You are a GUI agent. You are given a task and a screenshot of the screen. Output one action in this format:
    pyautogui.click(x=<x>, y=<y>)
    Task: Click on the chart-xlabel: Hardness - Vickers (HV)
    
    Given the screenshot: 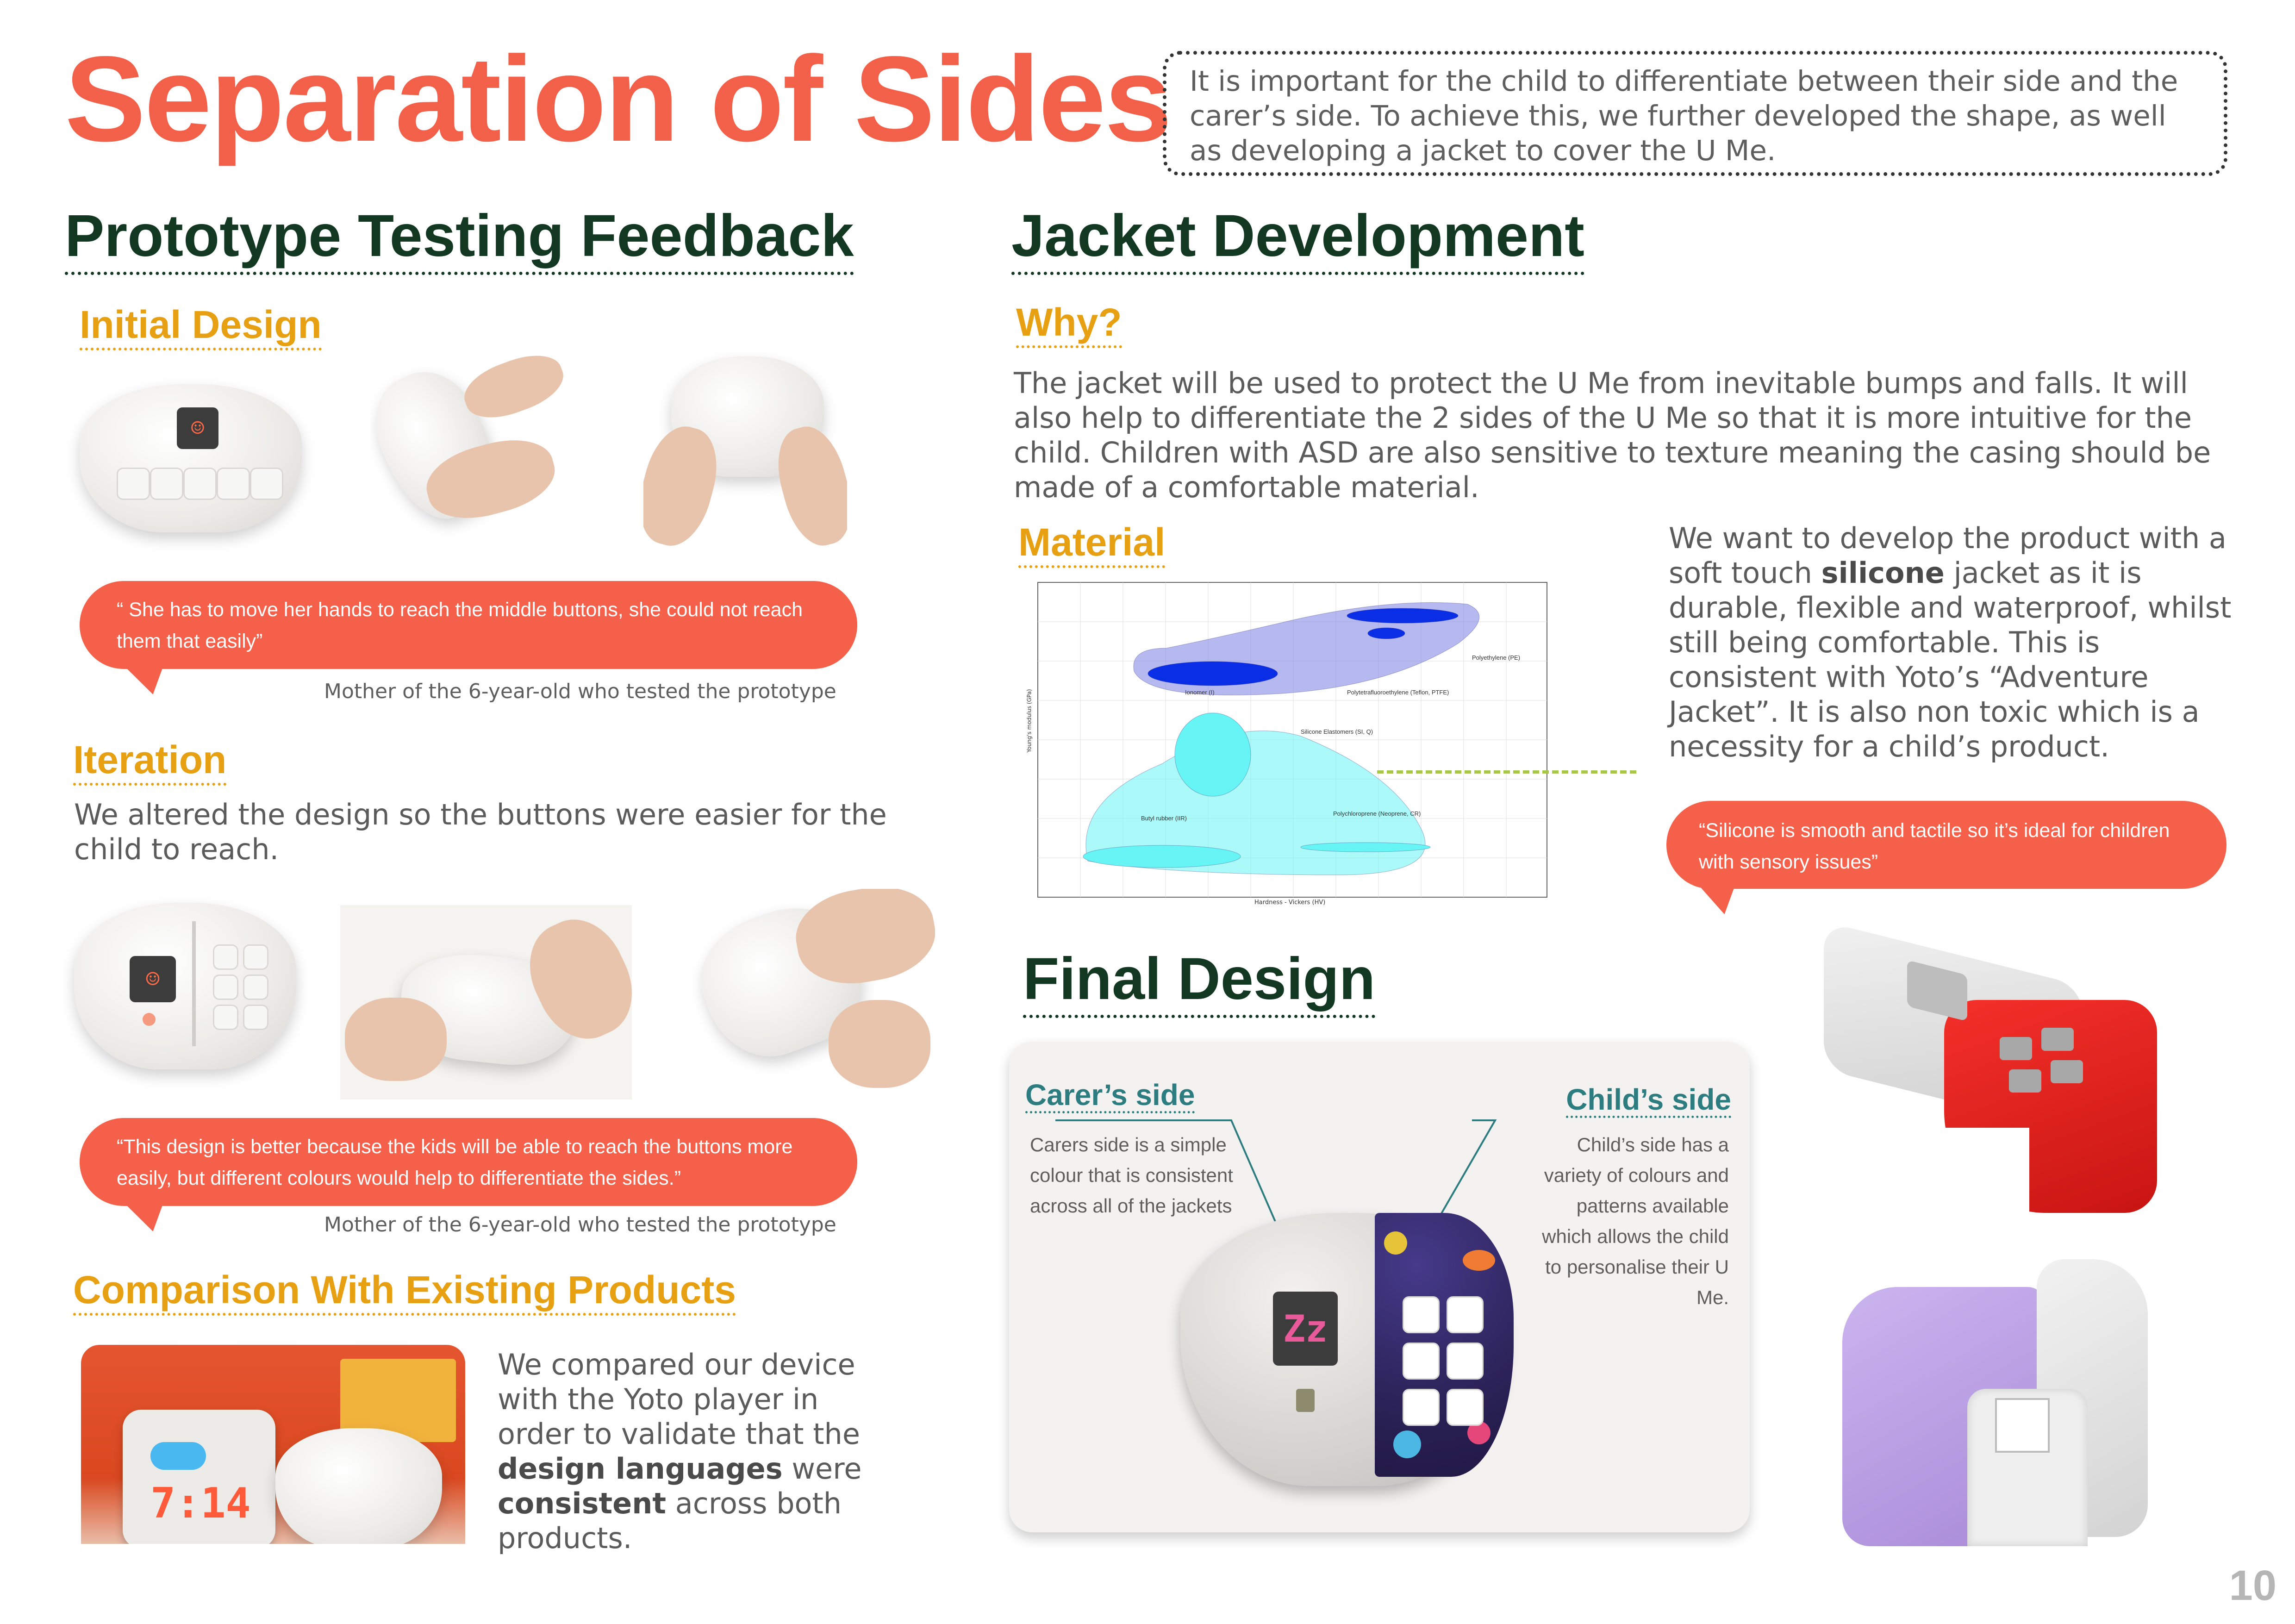 What is the action you would take?
    pyautogui.click(x=1290, y=902)
    